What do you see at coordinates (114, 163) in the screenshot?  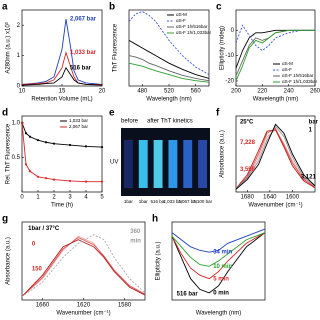 I see `row-label: UV` at bounding box center [114, 163].